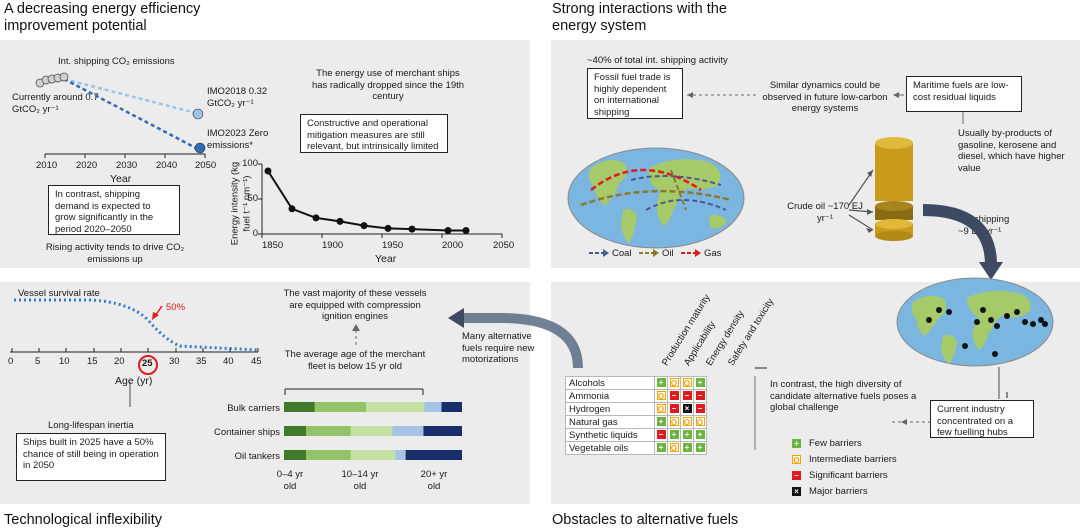  I want to click on survival-label: Vessel survival rate, so click(59, 293).